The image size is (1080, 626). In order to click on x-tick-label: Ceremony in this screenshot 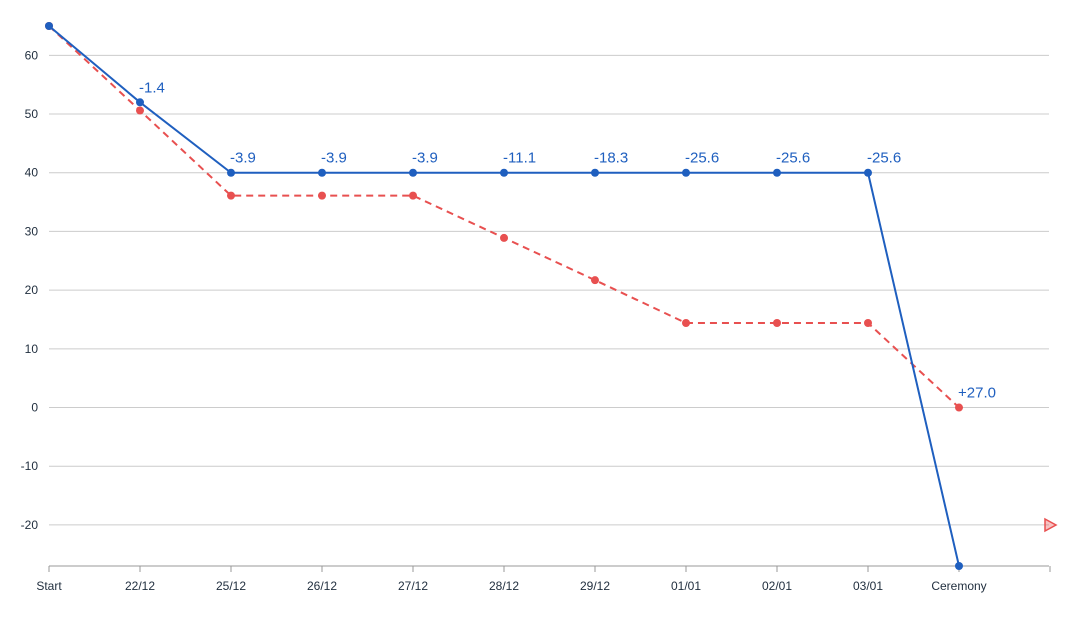, I will do `click(958, 586)`.